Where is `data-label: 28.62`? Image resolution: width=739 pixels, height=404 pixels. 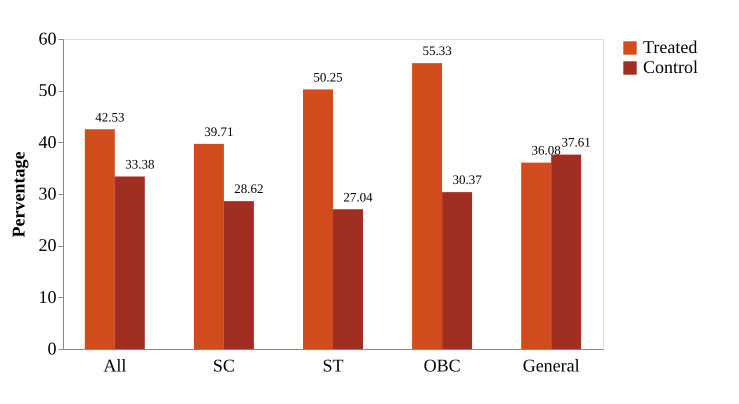 data-label: 28.62 is located at coordinates (249, 188).